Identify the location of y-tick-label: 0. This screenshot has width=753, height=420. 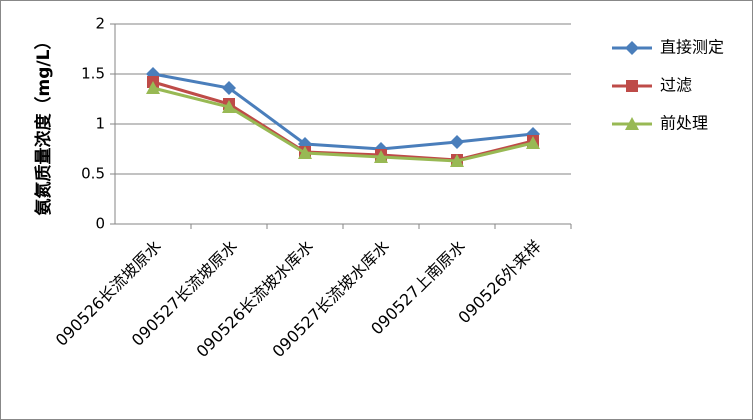
(100, 224).